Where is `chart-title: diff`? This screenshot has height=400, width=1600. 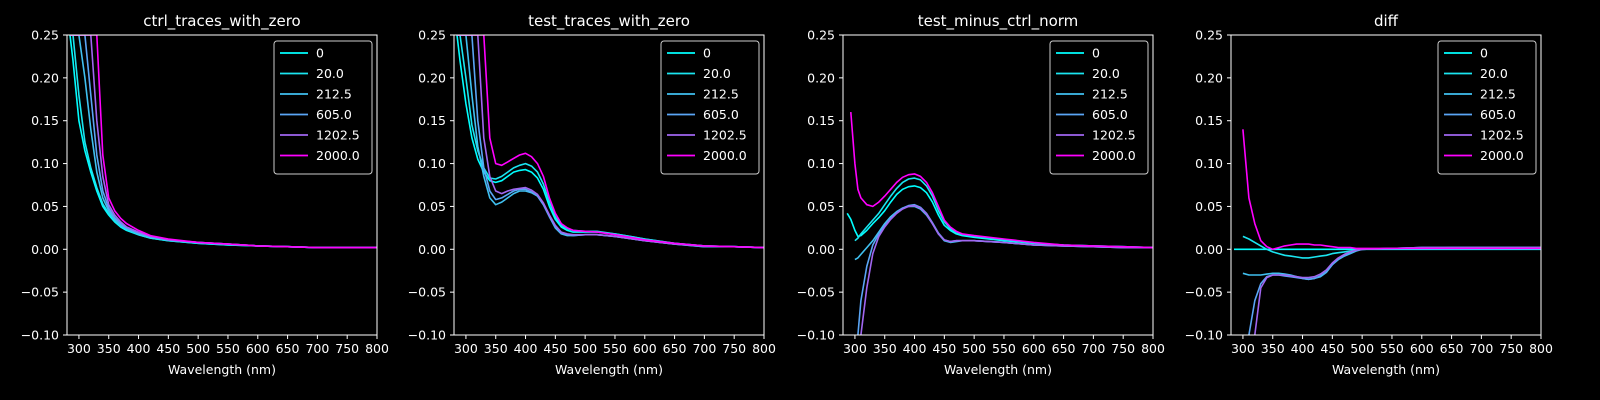 chart-title: diff is located at coordinates (1386, 21).